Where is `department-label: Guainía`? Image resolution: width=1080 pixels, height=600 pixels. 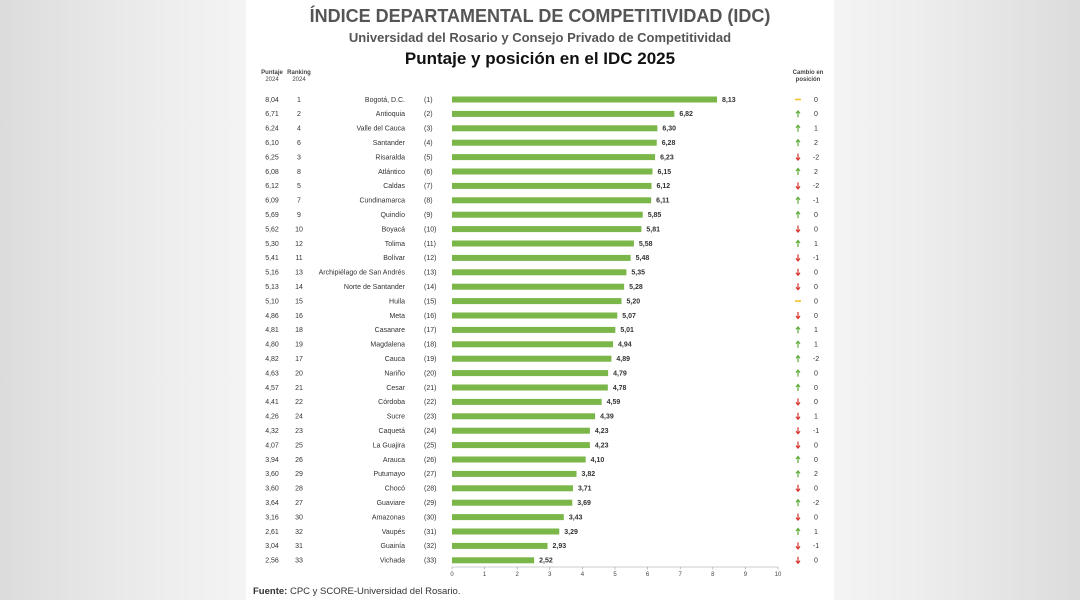
department-label: Guainía is located at coordinates (392, 546).